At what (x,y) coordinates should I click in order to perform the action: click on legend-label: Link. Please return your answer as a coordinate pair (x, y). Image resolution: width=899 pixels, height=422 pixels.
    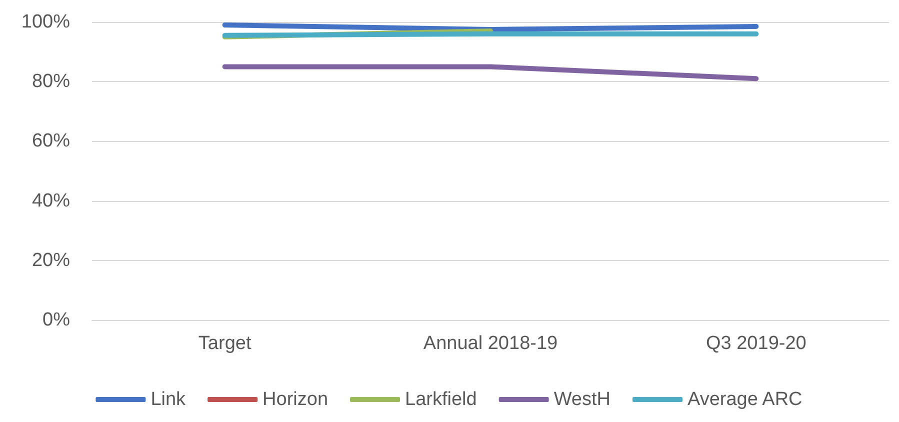
    Looking at the image, I should click on (168, 399).